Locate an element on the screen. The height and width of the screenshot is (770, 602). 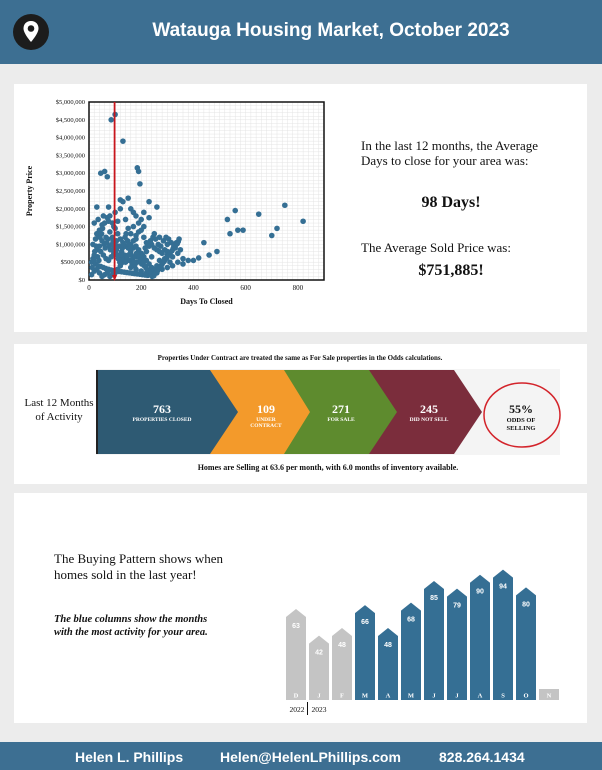
segment-number: 271 is located at coordinates (341, 409).